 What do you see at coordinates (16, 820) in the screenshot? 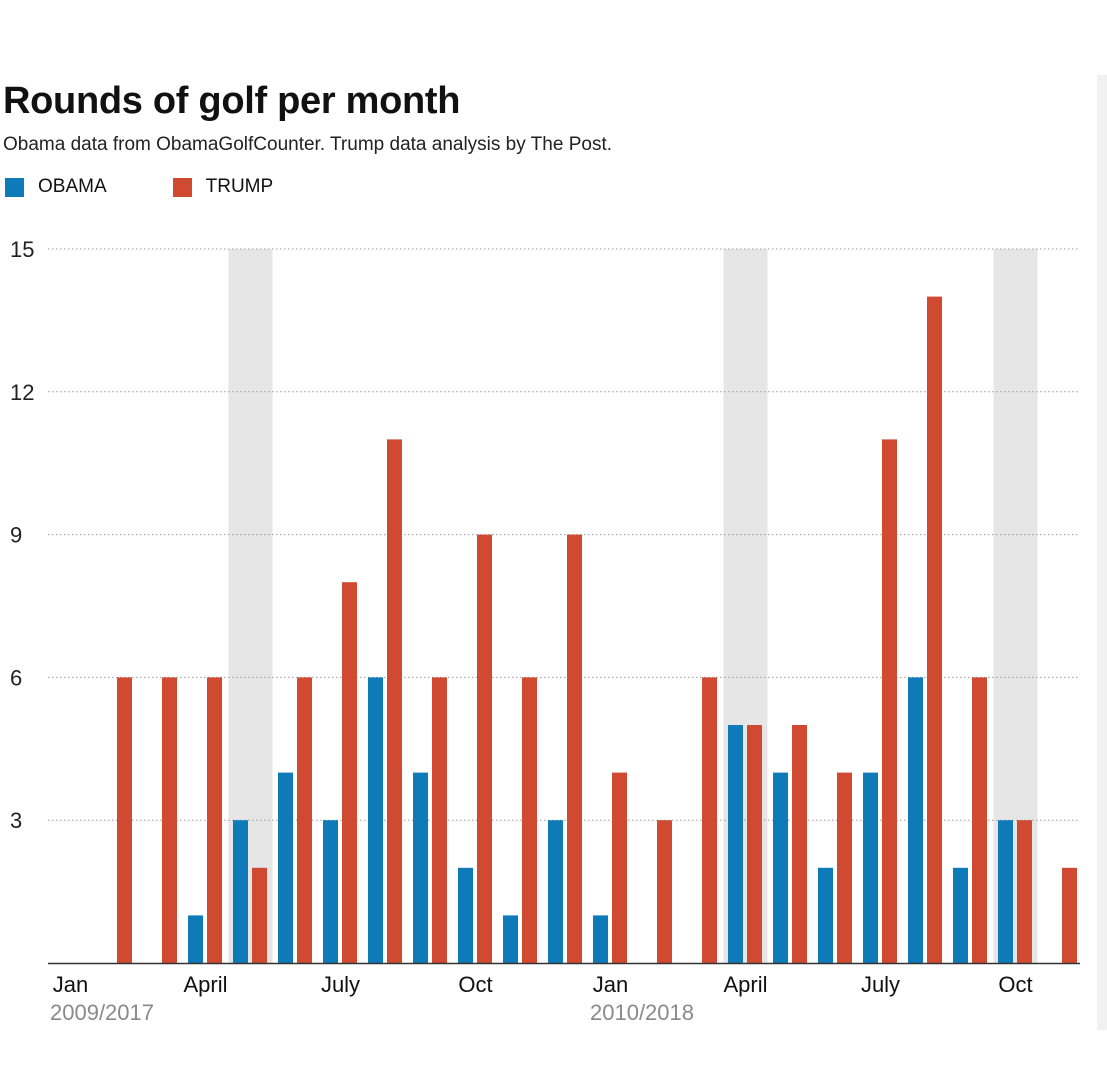
I see `y-tick-label: 3` at bounding box center [16, 820].